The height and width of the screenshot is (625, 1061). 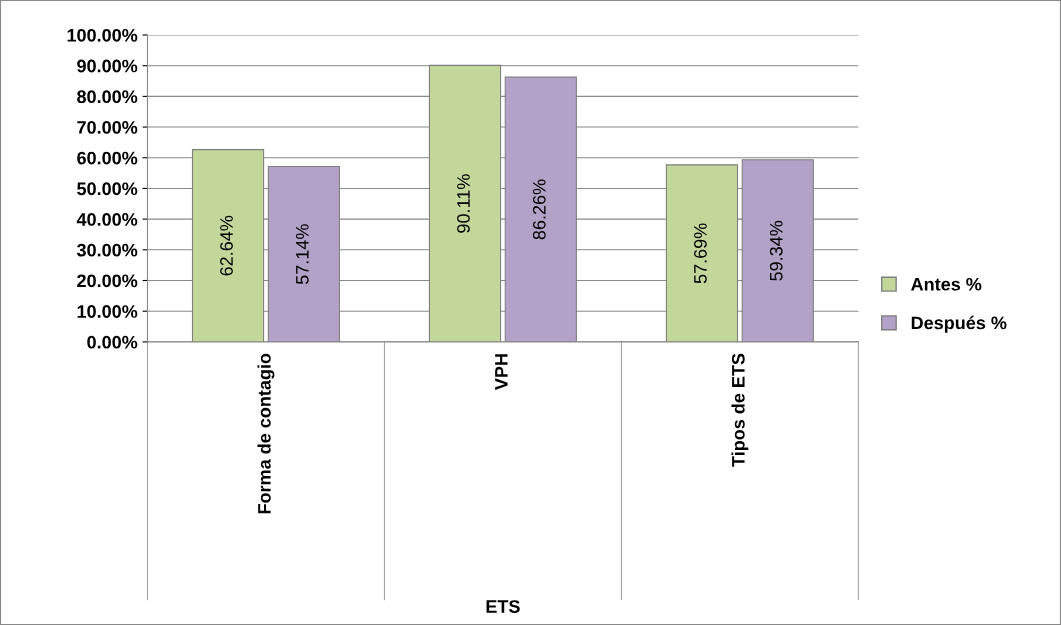 I want to click on x-tick-label: Forma de contagio, so click(x=266, y=433).